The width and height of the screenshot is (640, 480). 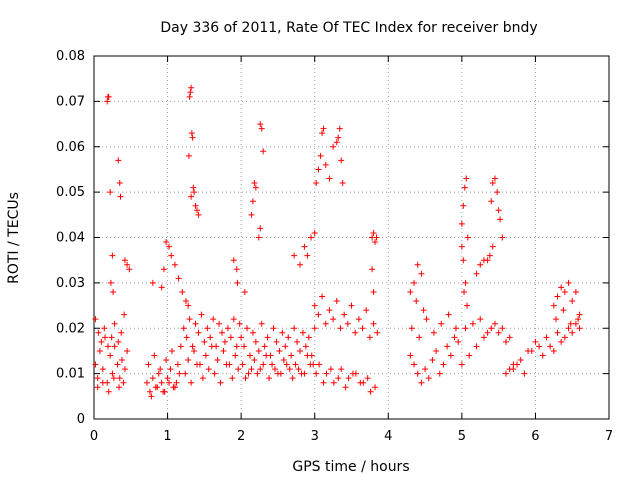 What do you see at coordinates (70, 374) in the screenshot?
I see `y-tick-label: 0.01` at bounding box center [70, 374].